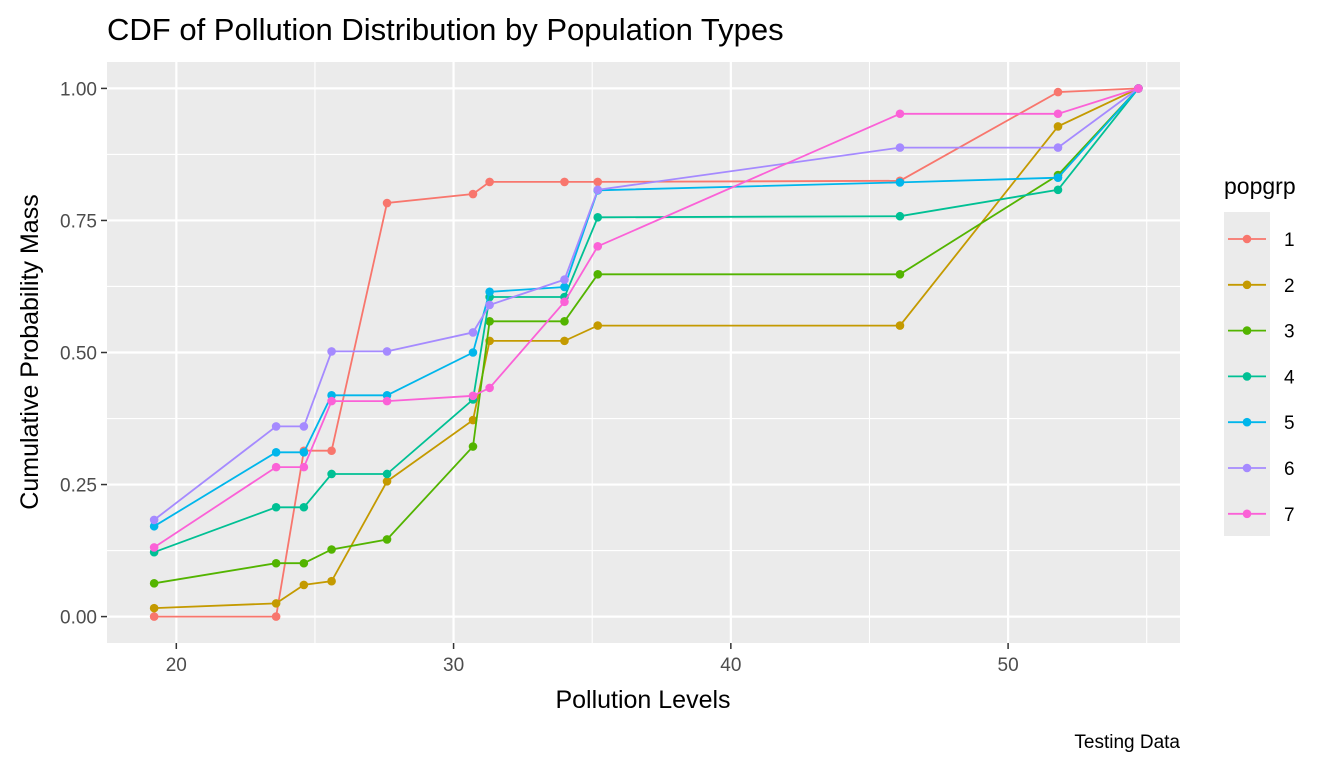 This screenshot has width=1344, height=768. I want to click on legend-item-1: 1, so click(1261, 240).